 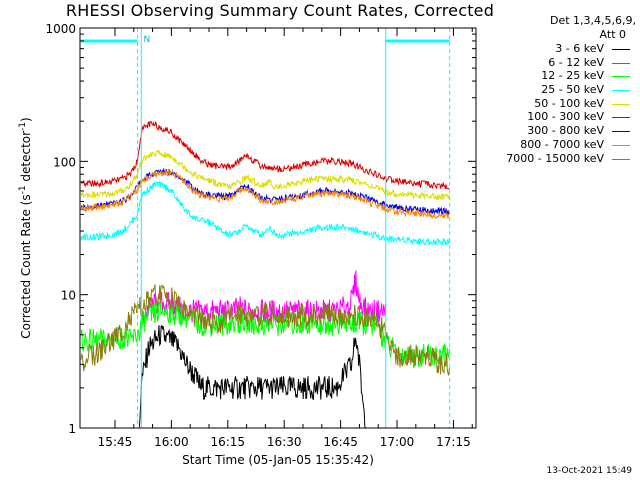 I want to click on legend-label: 6 - 12 keV, so click(x=576, y=62).